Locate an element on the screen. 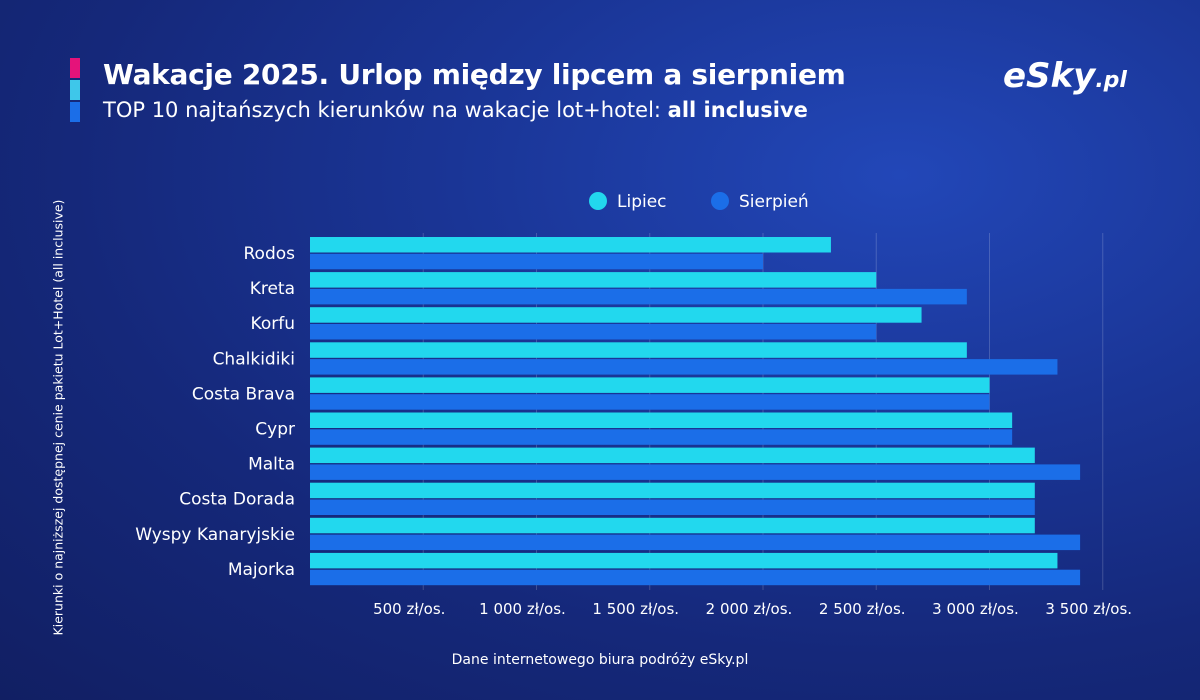 The image size is (1200, 700). category-label: Costa Brava is located at coordinates (243, 394).